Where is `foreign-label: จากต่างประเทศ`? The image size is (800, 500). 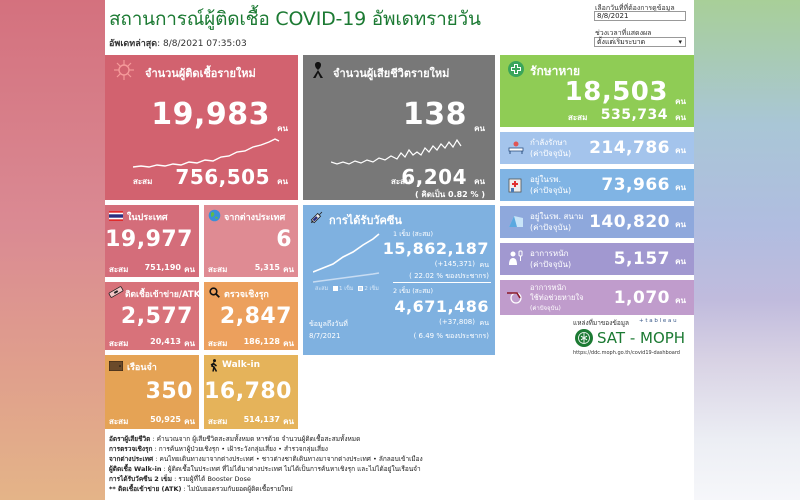
foreign-label: จากต่างประเทศ is located at coordinates (255, 218).